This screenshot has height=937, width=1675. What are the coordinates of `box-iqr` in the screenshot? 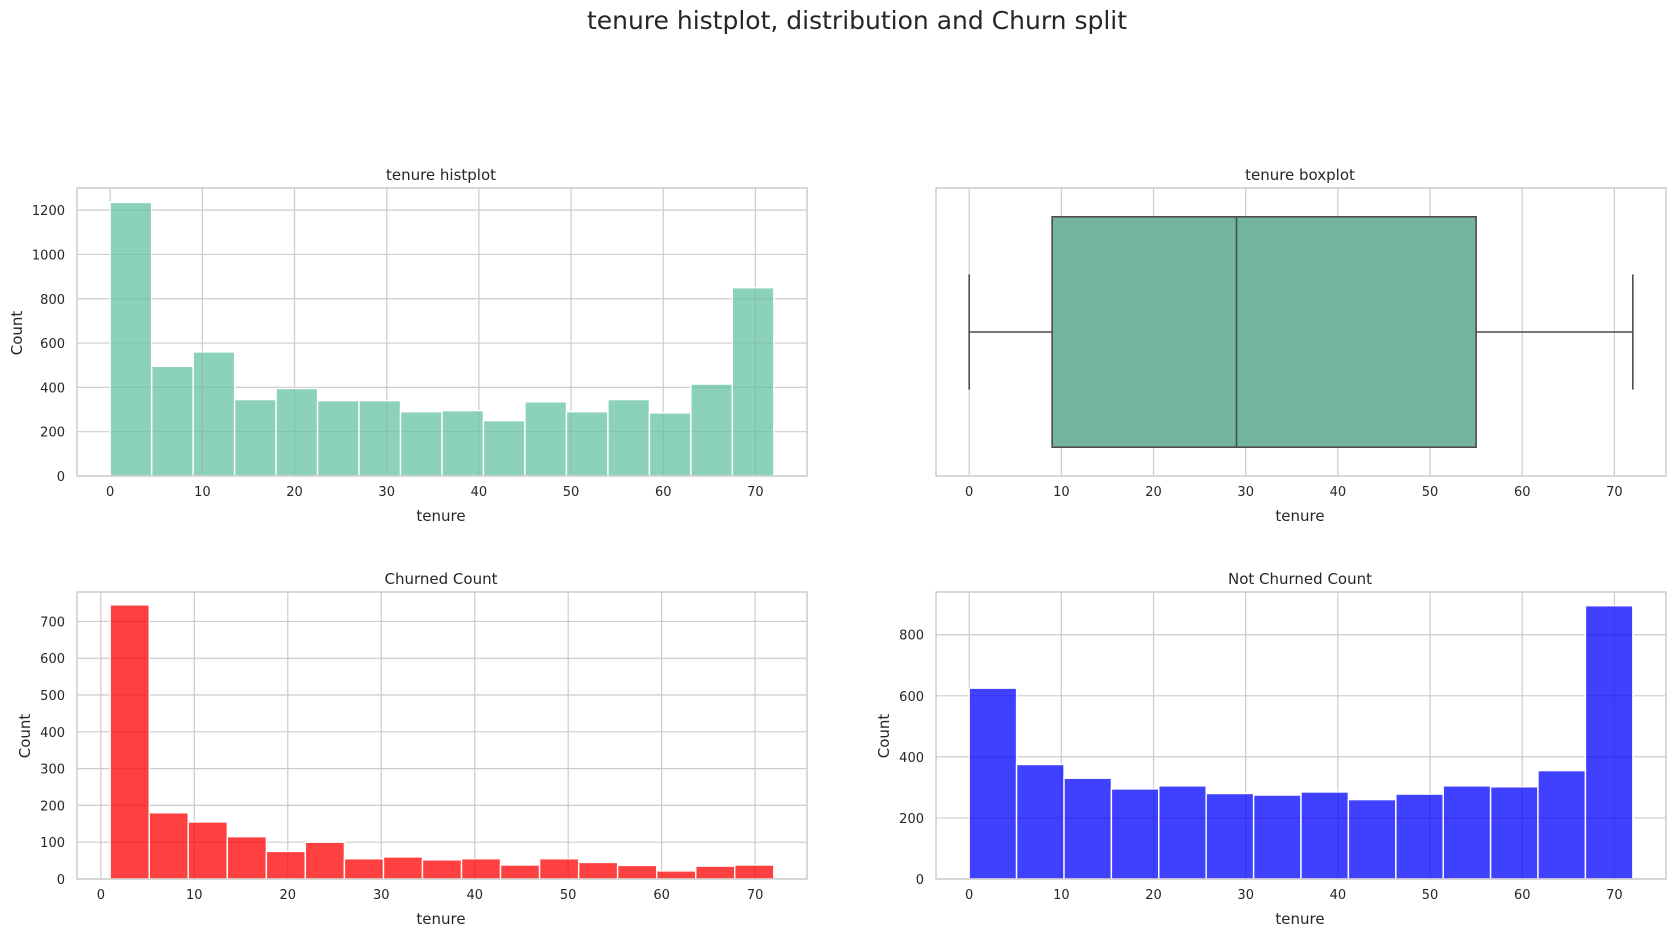 It's located at (1264, 332).